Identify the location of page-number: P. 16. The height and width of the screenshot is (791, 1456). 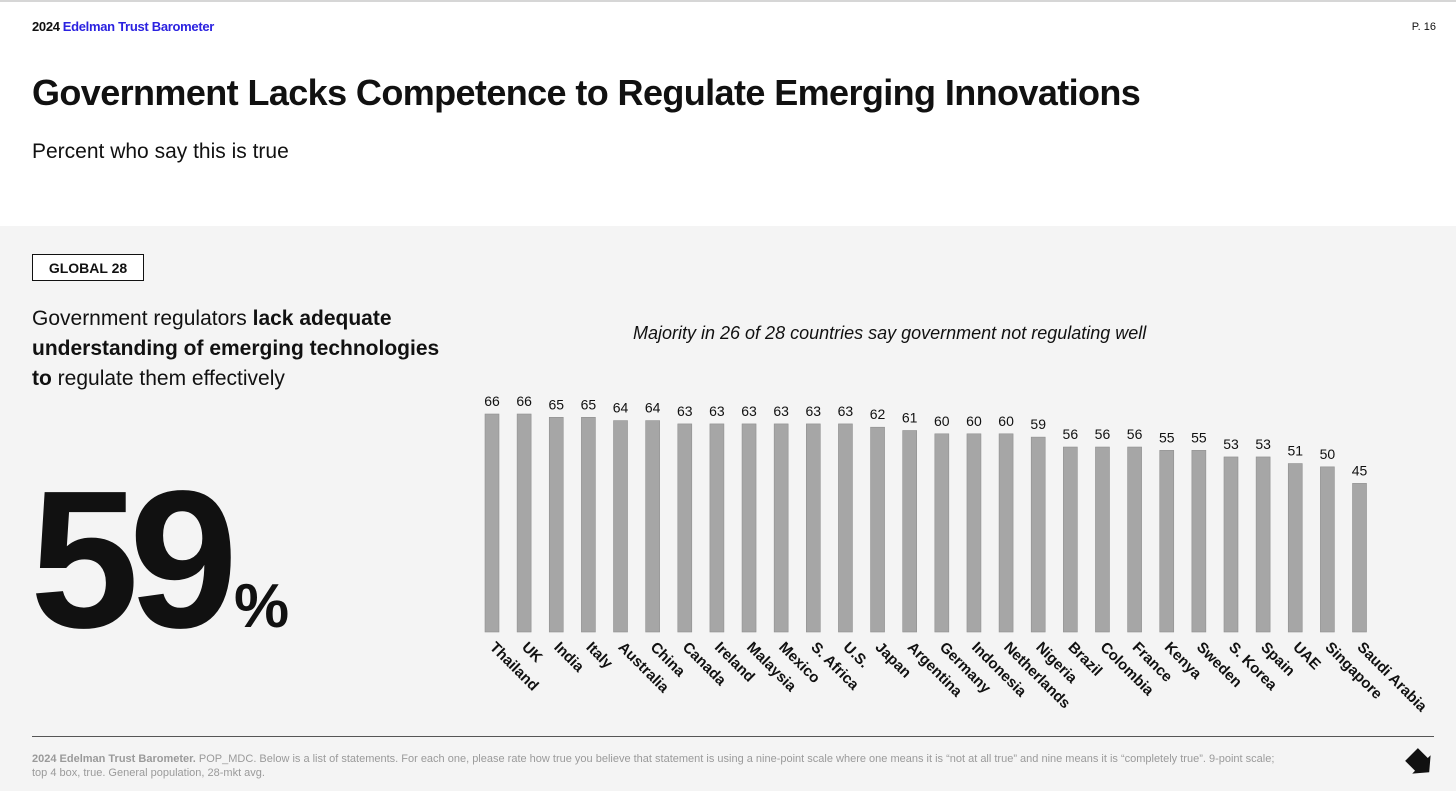
(1423, 27).